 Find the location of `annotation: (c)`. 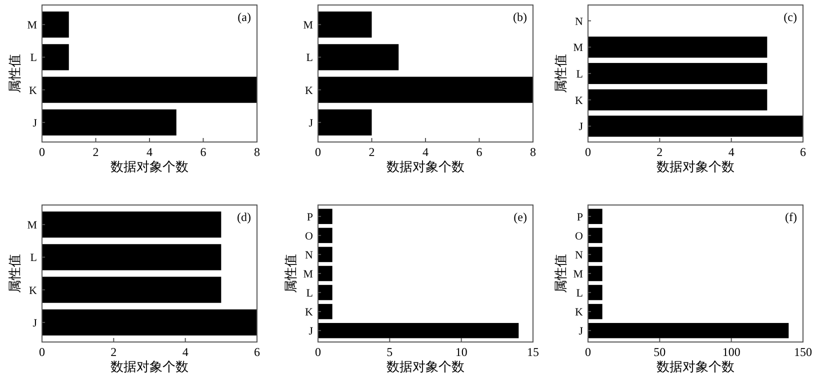

annotation: (c) is located at coordinates (790, 17).